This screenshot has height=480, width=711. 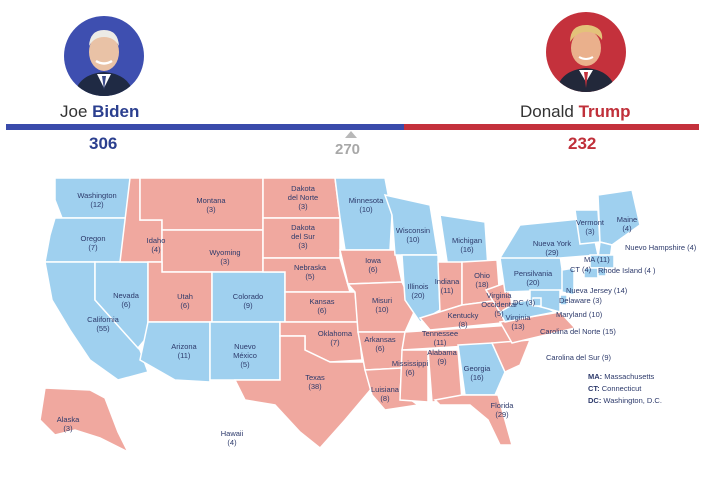 What do you see at coordinates (579, 314) in the screenshot?
I see `state-label-maryland: Maryland (10)` at bounding box center [579, 314].